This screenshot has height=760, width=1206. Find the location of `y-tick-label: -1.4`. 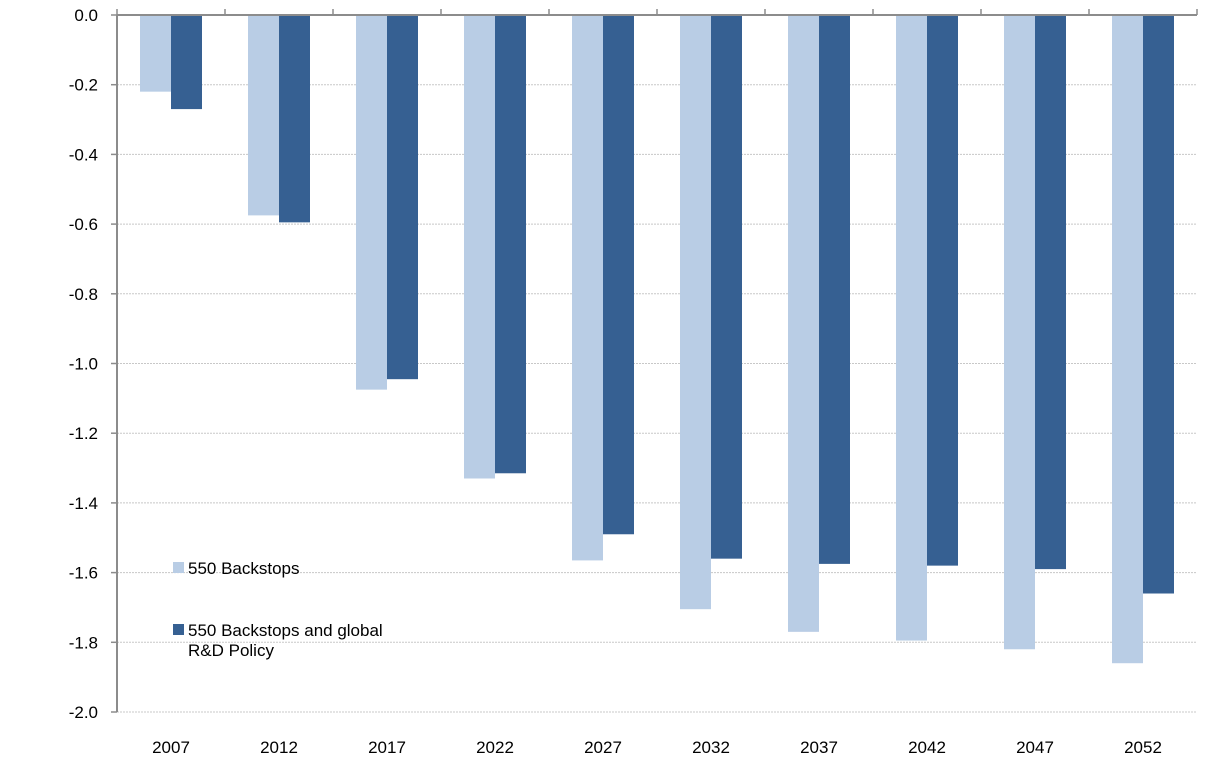

y-tick-label: -1.4 is located at coordinates (83, 503).